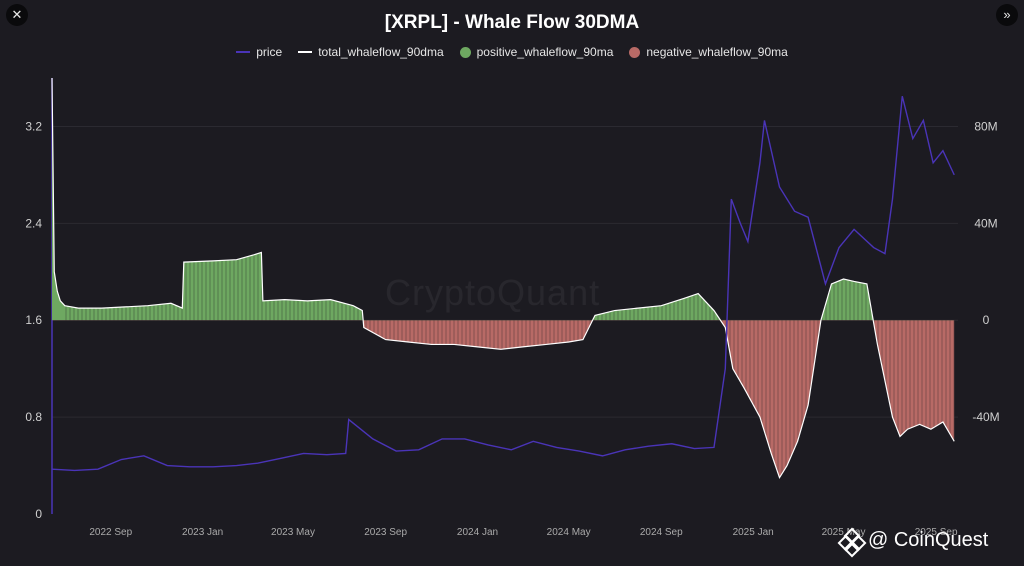 This screenshot has width=1024, height=566. I want to click on x-tick-label: 2024 Sep, so click(661, 532).